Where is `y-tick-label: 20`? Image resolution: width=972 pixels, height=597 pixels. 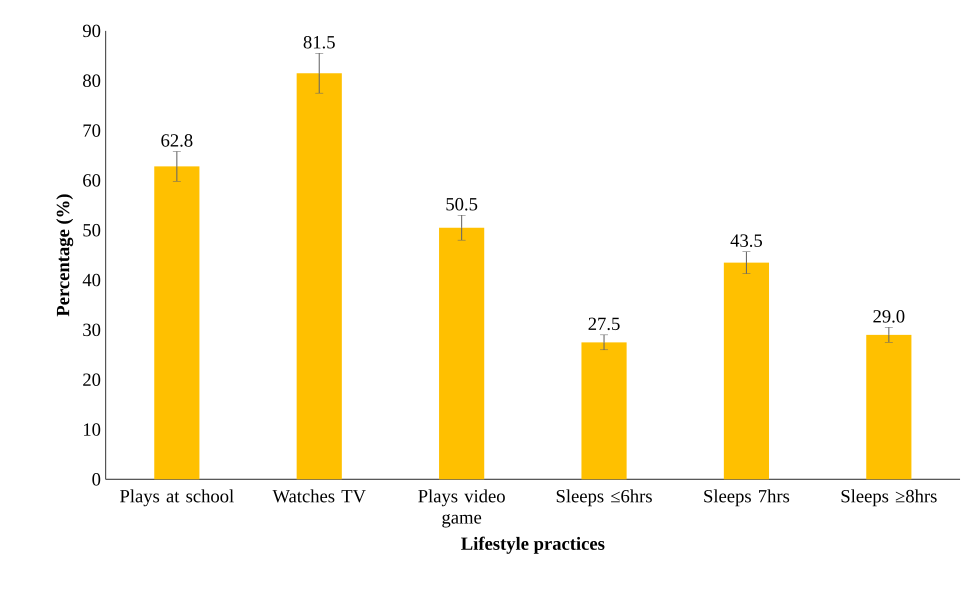
y-tick-label: 20 is located at coordinates (91, 379).